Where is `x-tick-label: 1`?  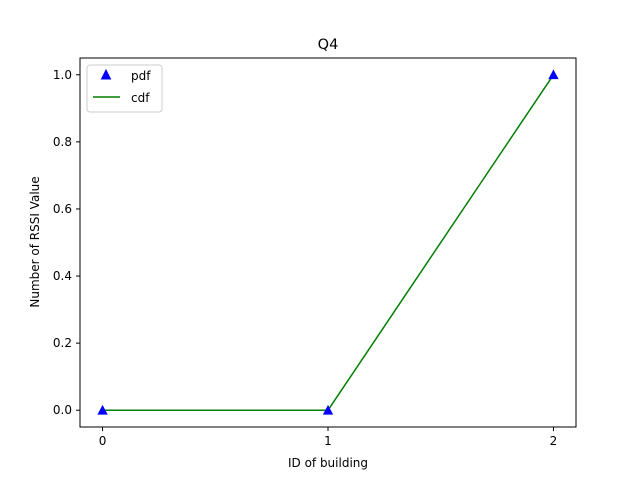
x-tick-label: 1 is located at coordinates (328, 441).